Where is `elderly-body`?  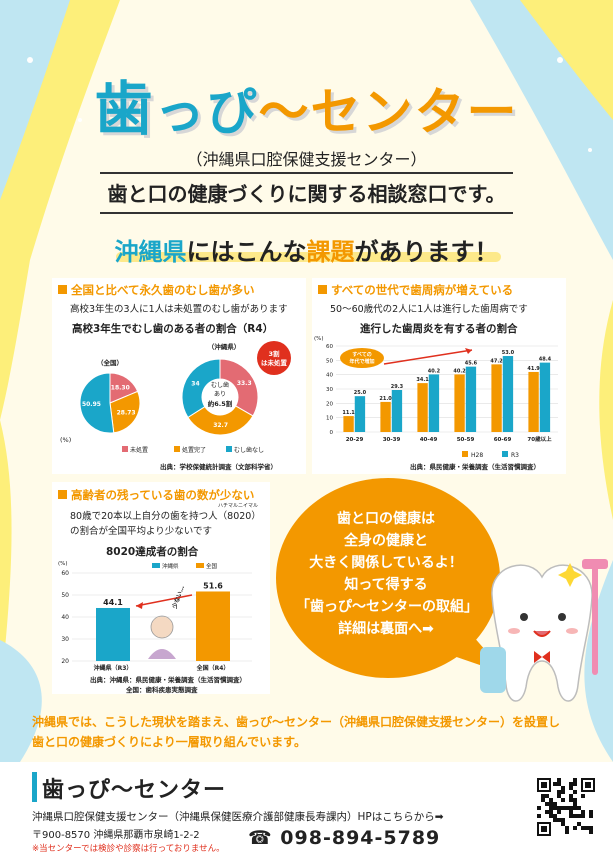 elderly-body is located at coordinates (162, 654).